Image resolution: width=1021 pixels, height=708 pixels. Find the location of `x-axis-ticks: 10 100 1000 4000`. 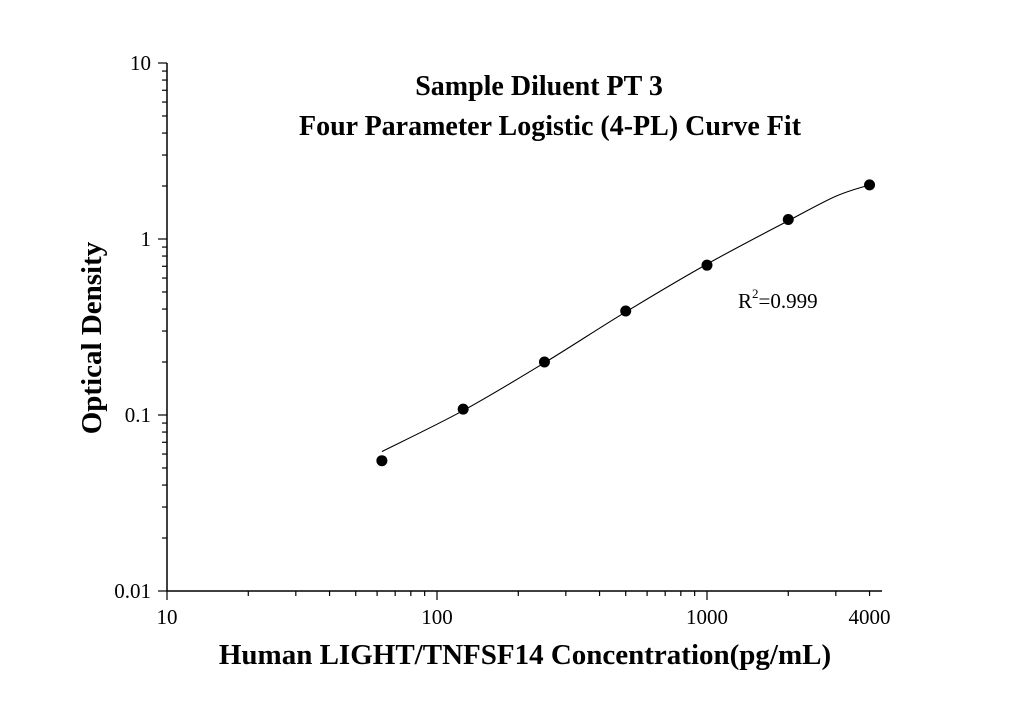

x-axis-ticks: 10 100 1000 4000 is located at coordinates (524, 610).